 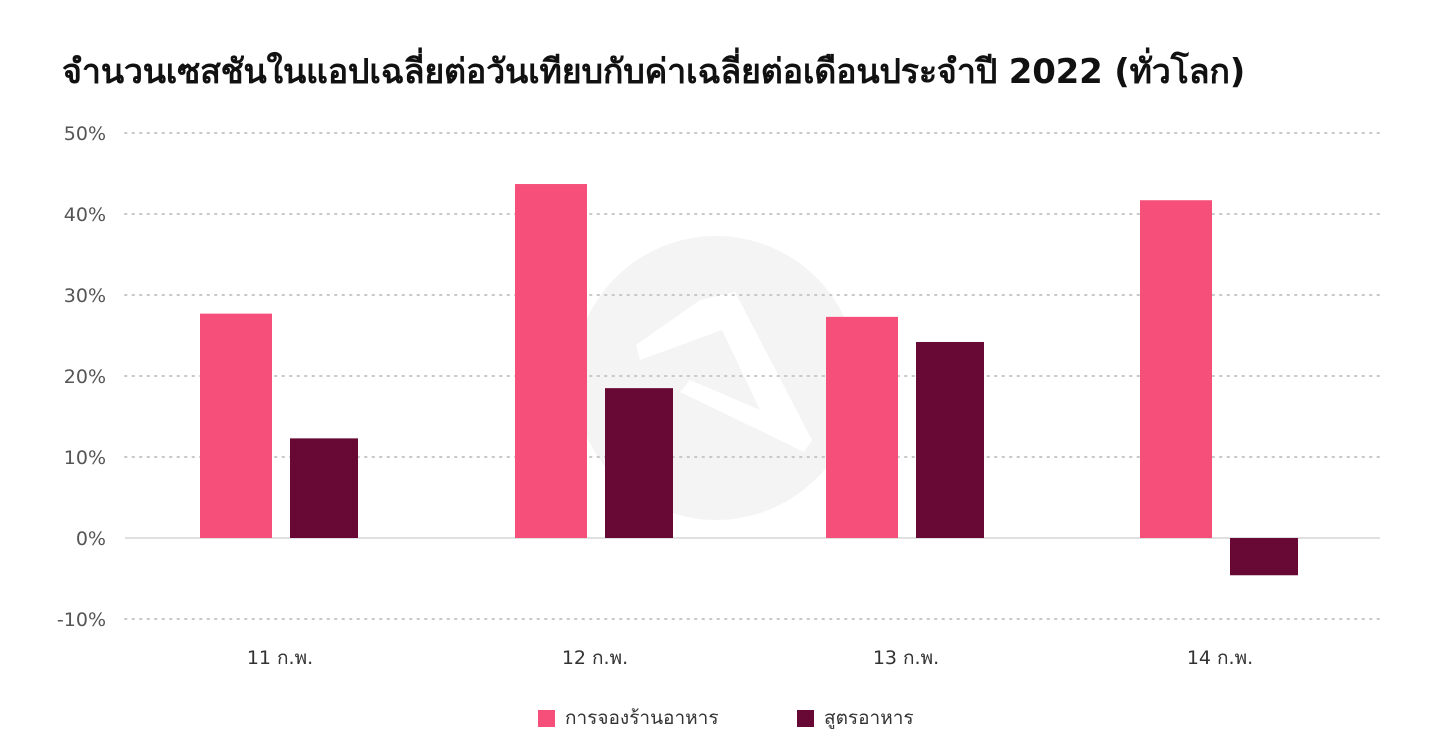 What do you see at coordinates (1220, 658) in the screenshot?
I see `x-tick-label: 14 ก.พ.` at bounding box center [1220, 658].